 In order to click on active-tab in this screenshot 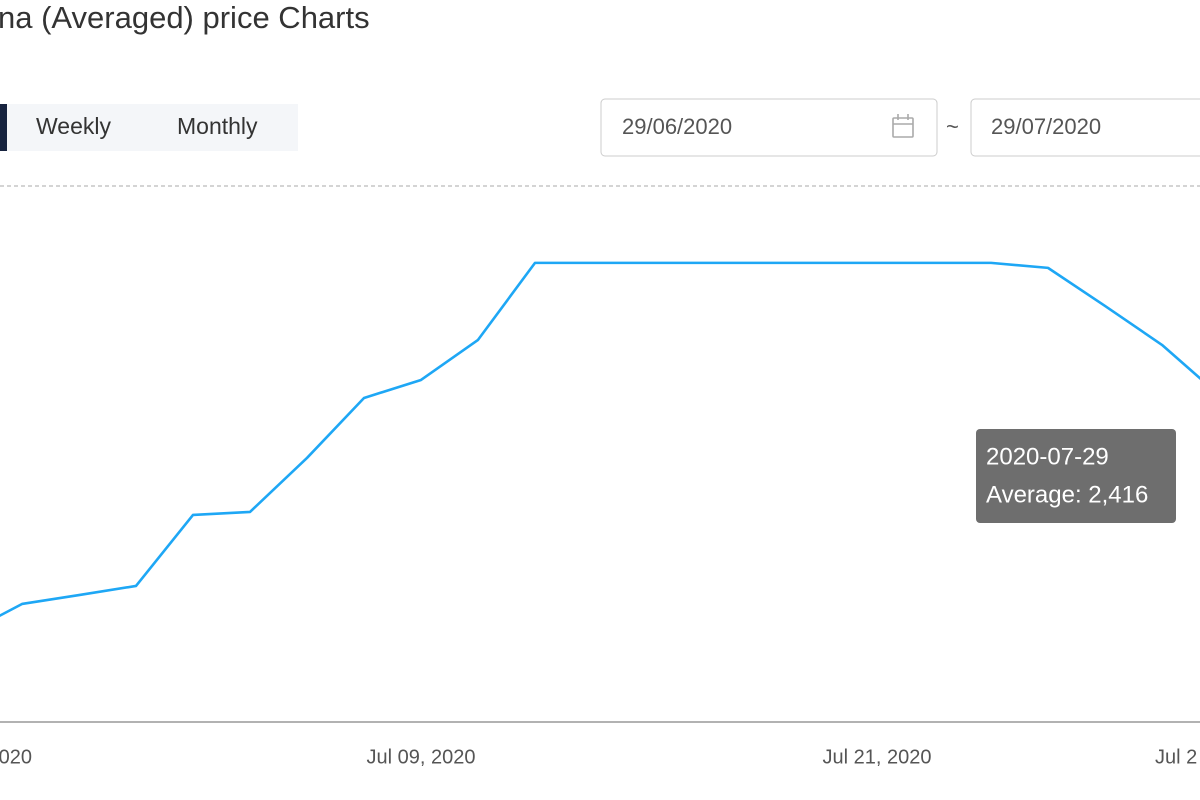, I will do `click(3, 127)`.